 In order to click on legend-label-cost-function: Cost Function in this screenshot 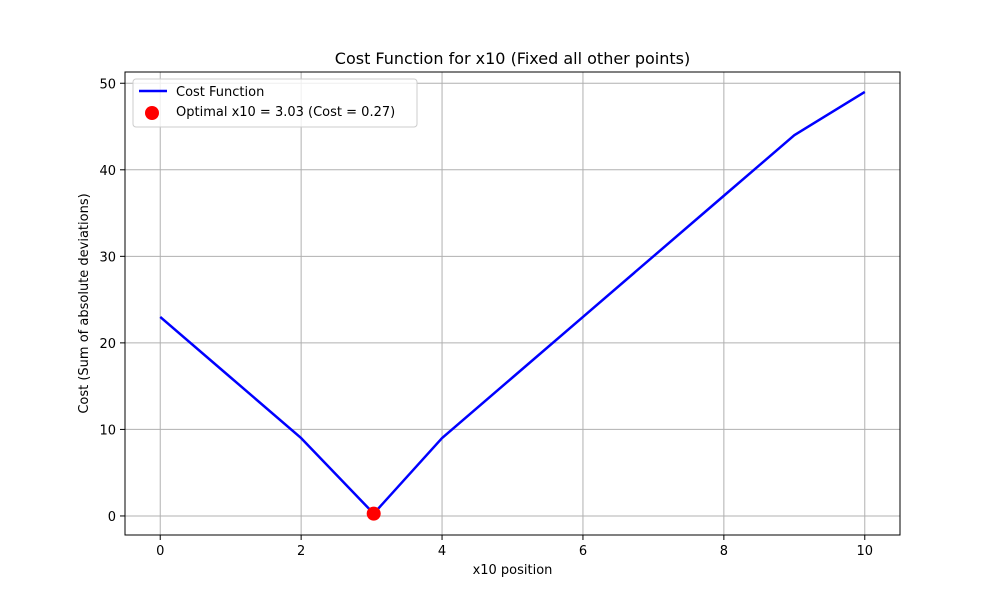, I will do `click(220, 92)`.